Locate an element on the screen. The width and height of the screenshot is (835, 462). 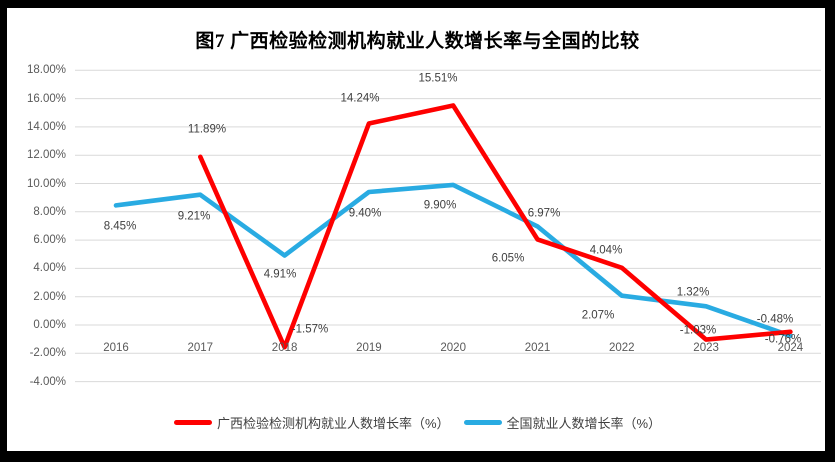
legend-item-national: 全国就业人数增长率（%） is located at coordinates (562, 422).